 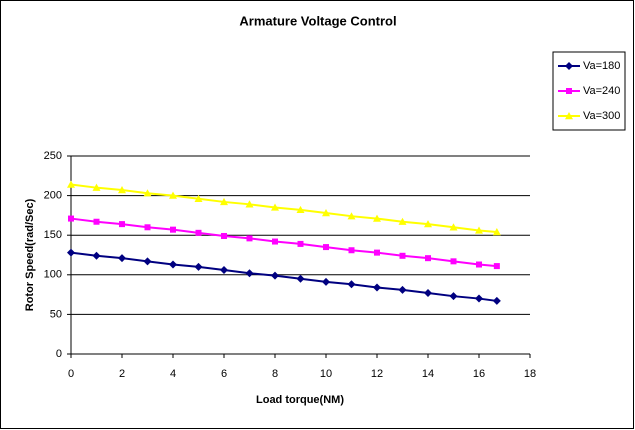 I want to click on x-tick-label: 18, so click(x=530, y=374).